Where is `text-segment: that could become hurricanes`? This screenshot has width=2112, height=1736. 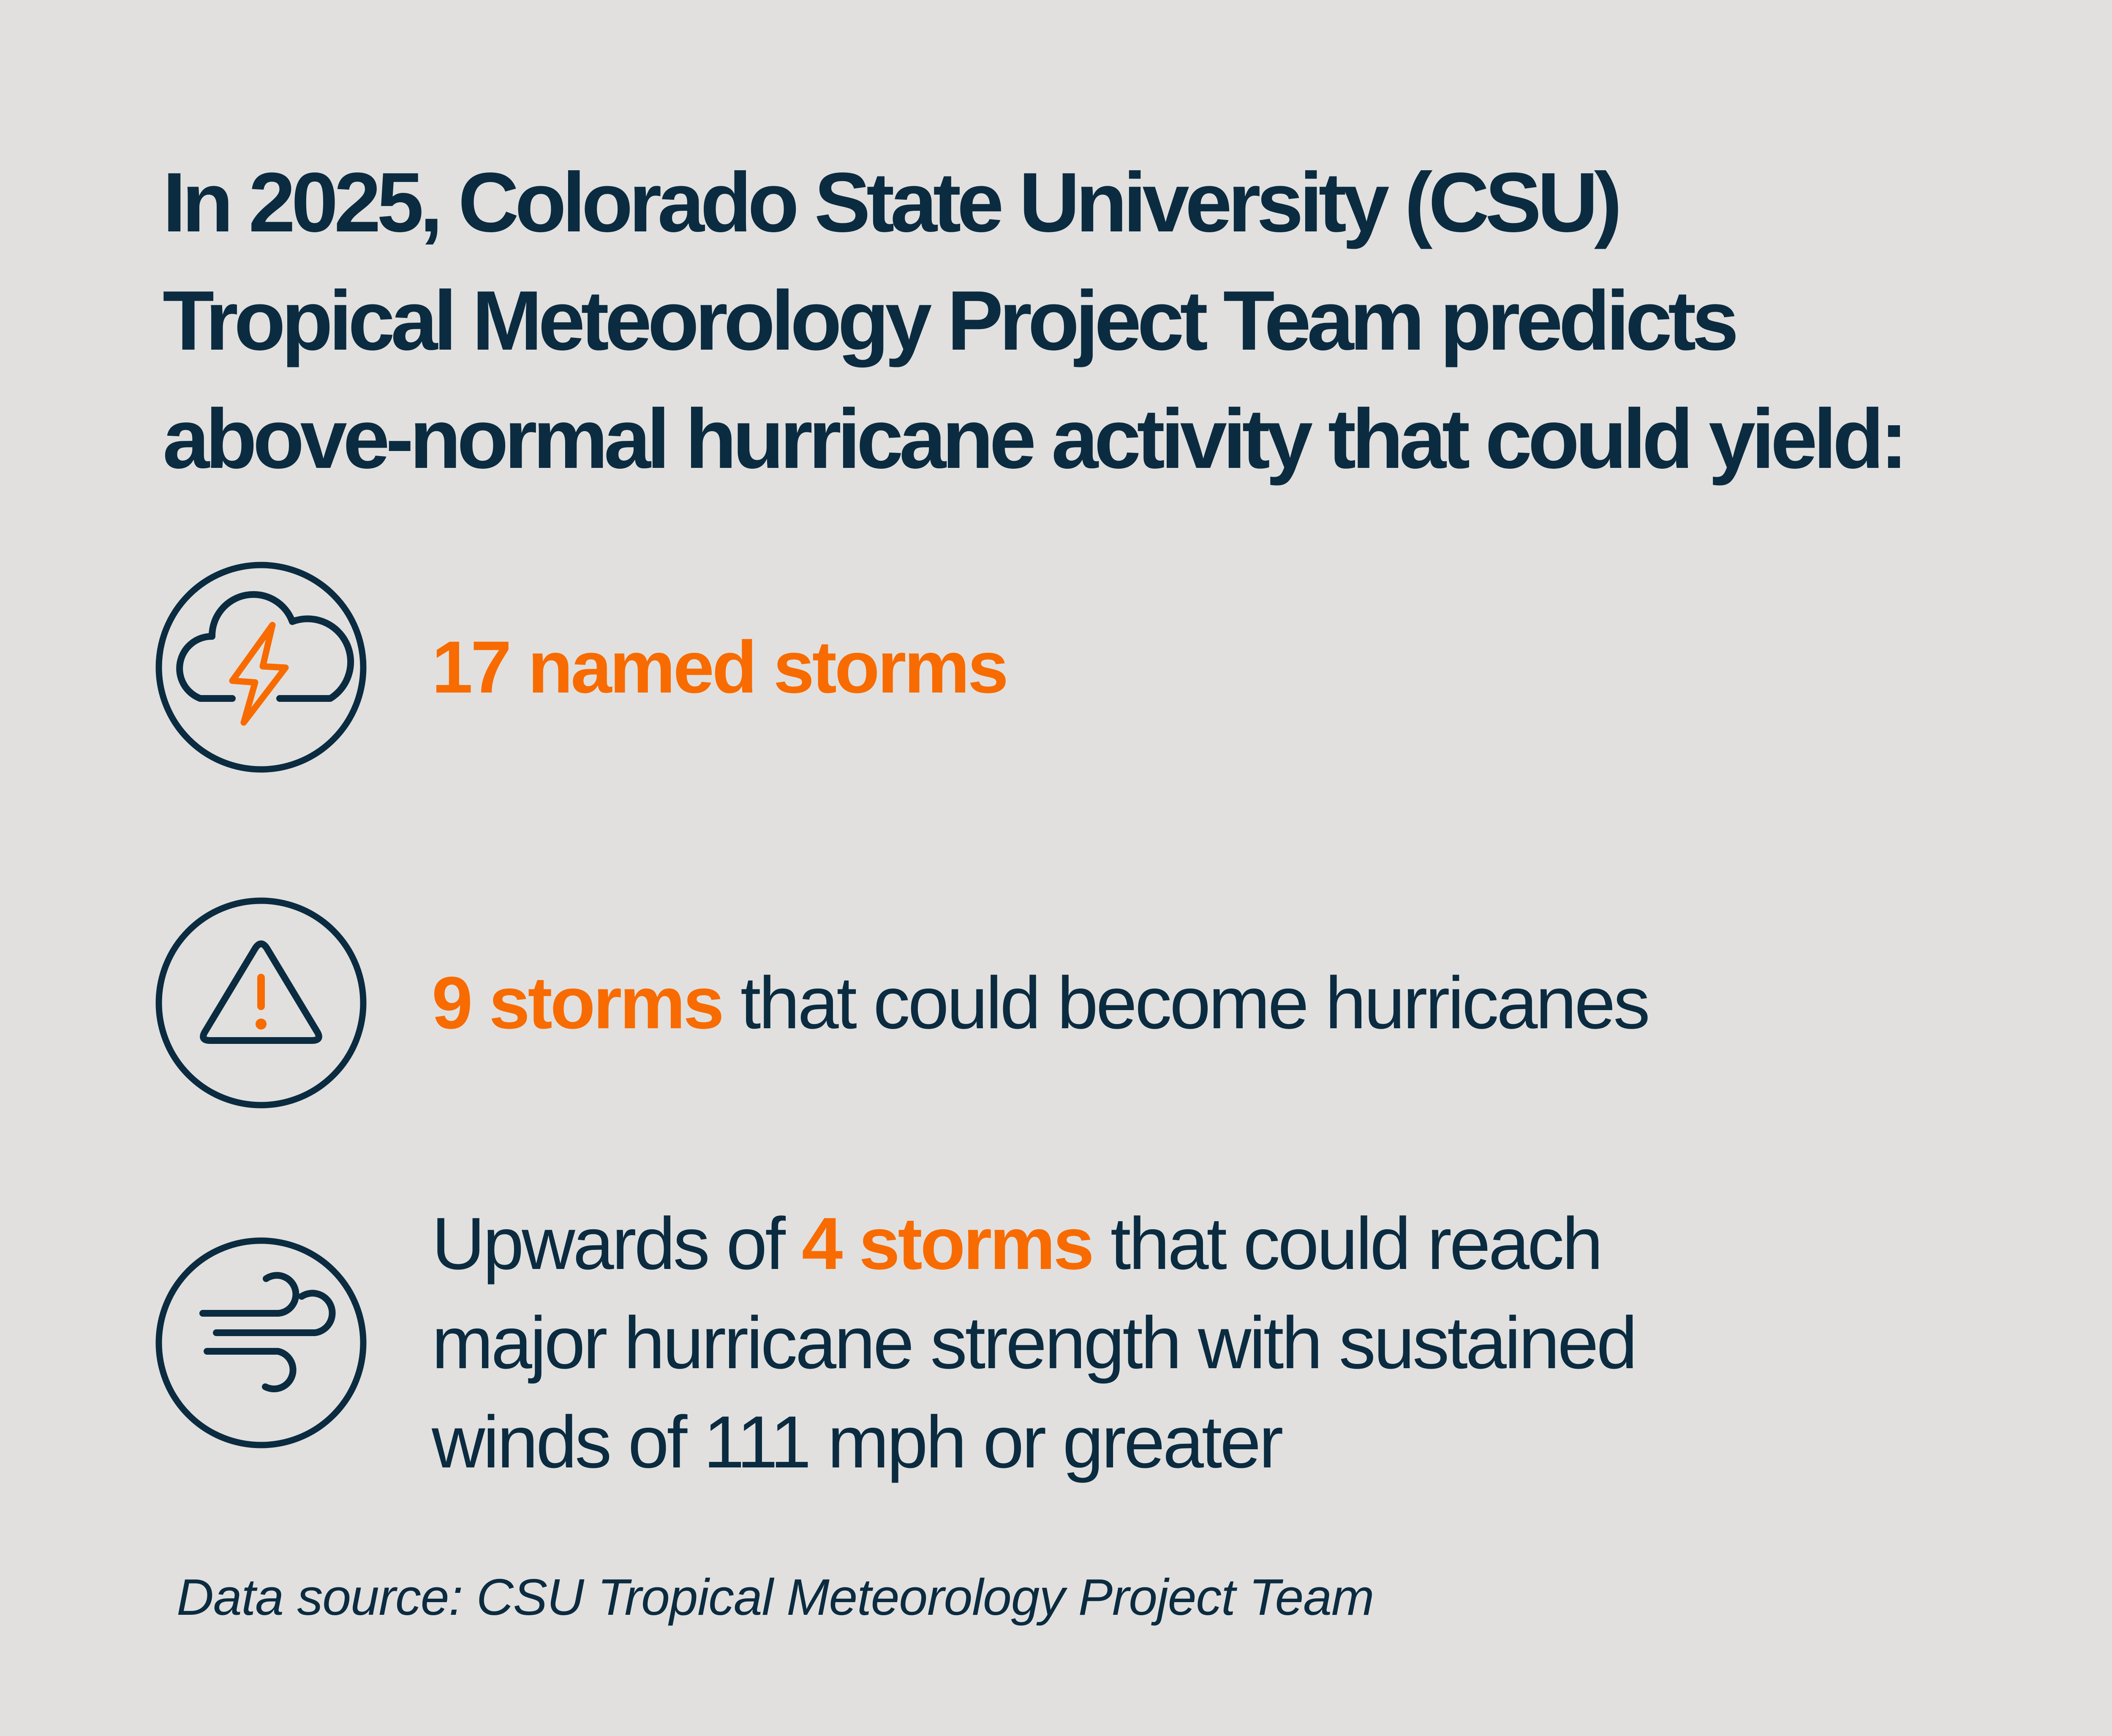 text-segment: that could become hurricanes is located at coordinates (1186, 1003).